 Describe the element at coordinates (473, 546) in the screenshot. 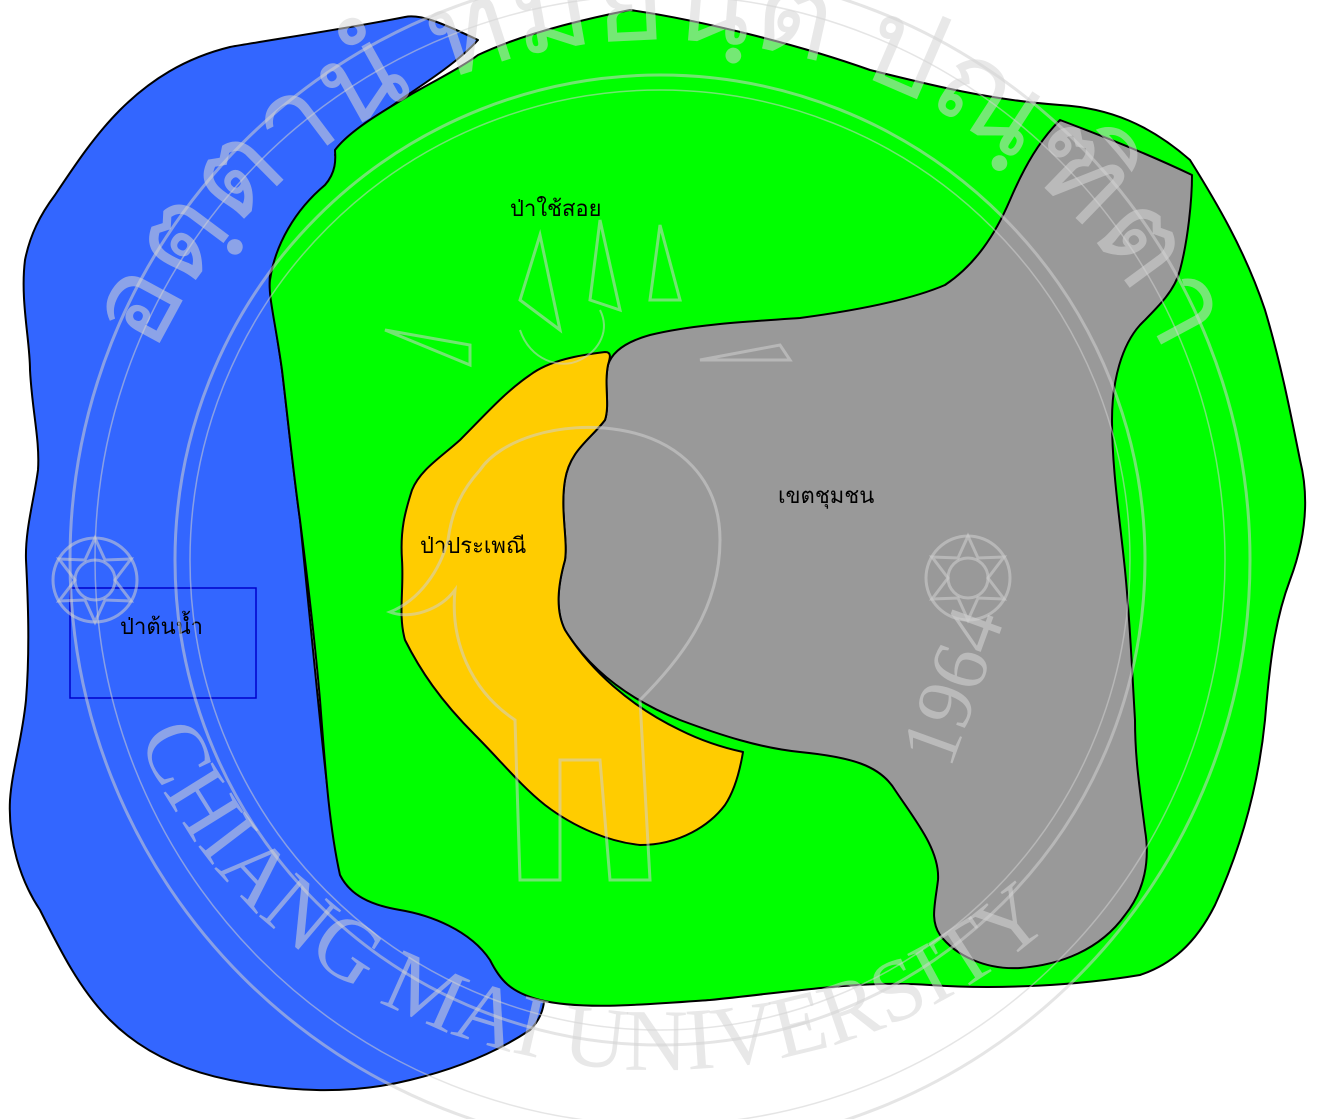

I see `label-traditional-forest: ป่าประเพณี` at that location.